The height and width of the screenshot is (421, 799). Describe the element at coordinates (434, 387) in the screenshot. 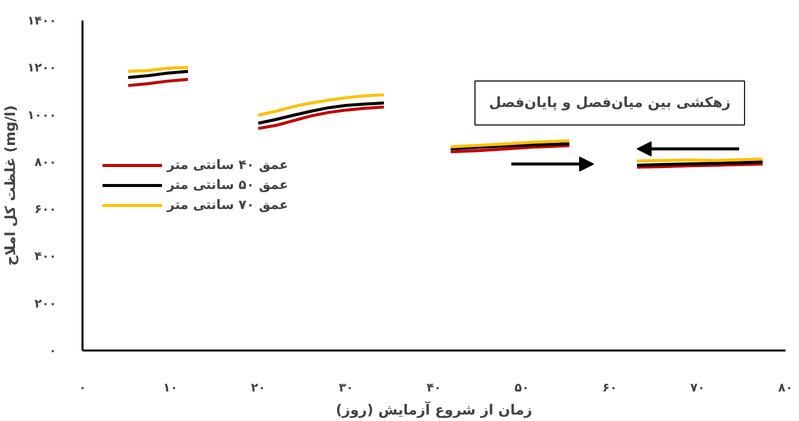

I see `x-tick-label: ۴۰` at that location.